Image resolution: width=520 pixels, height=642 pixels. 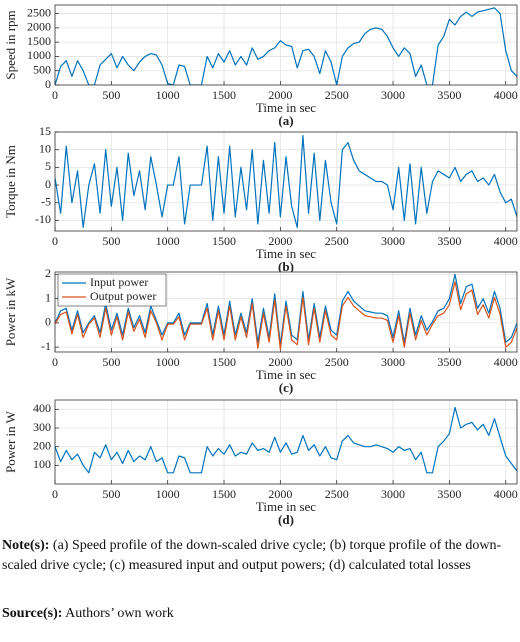 I want to click on source-label: Source(s):, so click(x=32, y=613).